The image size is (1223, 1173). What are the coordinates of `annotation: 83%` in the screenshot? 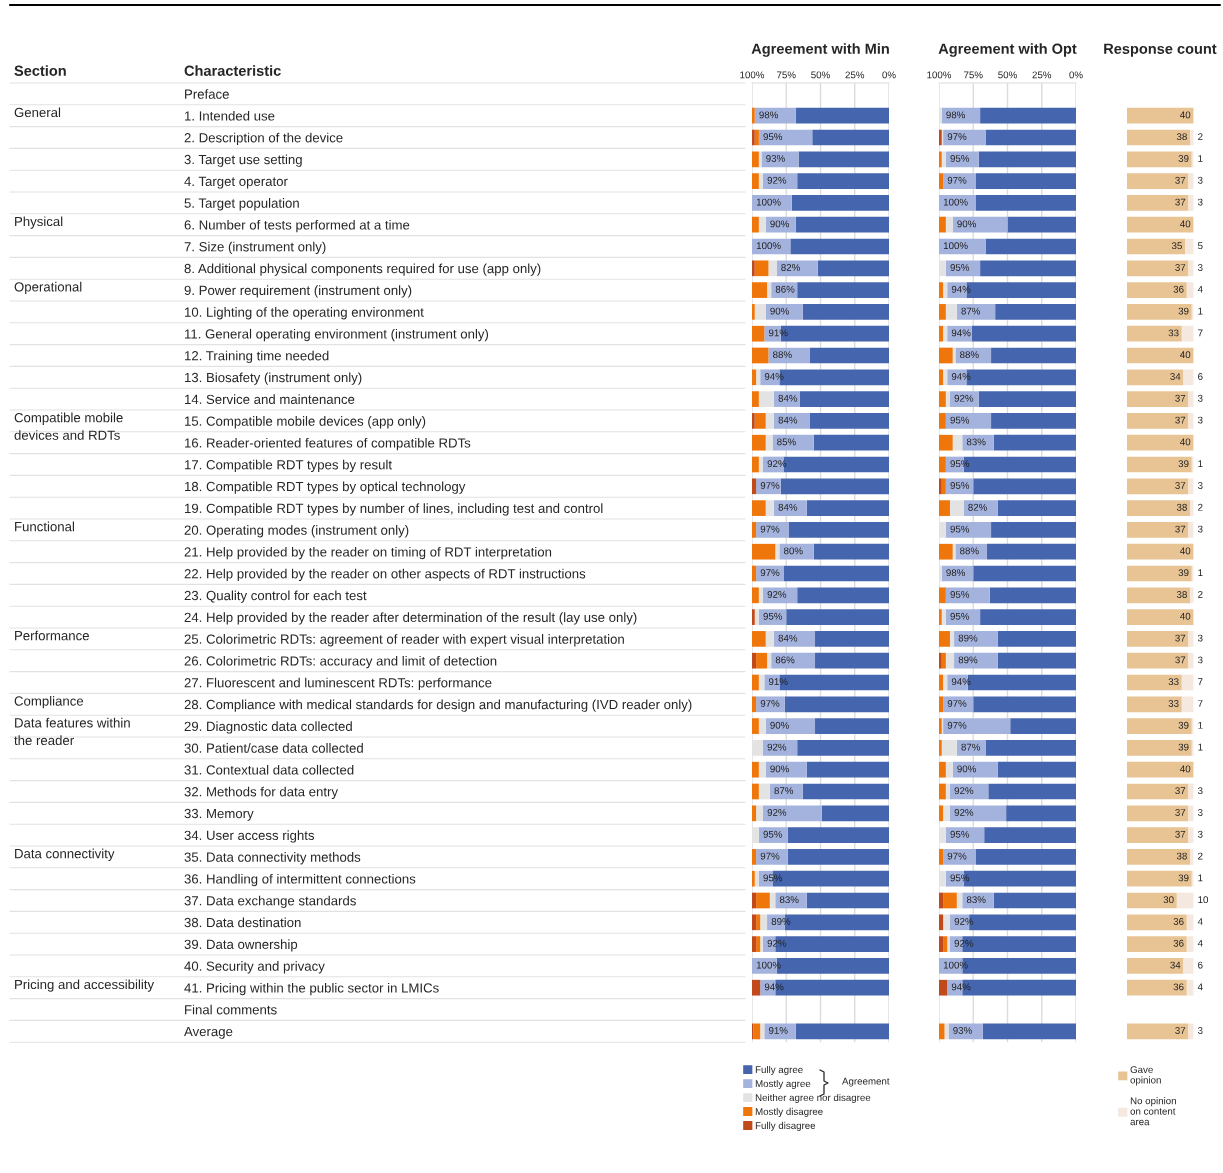 It's located at (976, 442).